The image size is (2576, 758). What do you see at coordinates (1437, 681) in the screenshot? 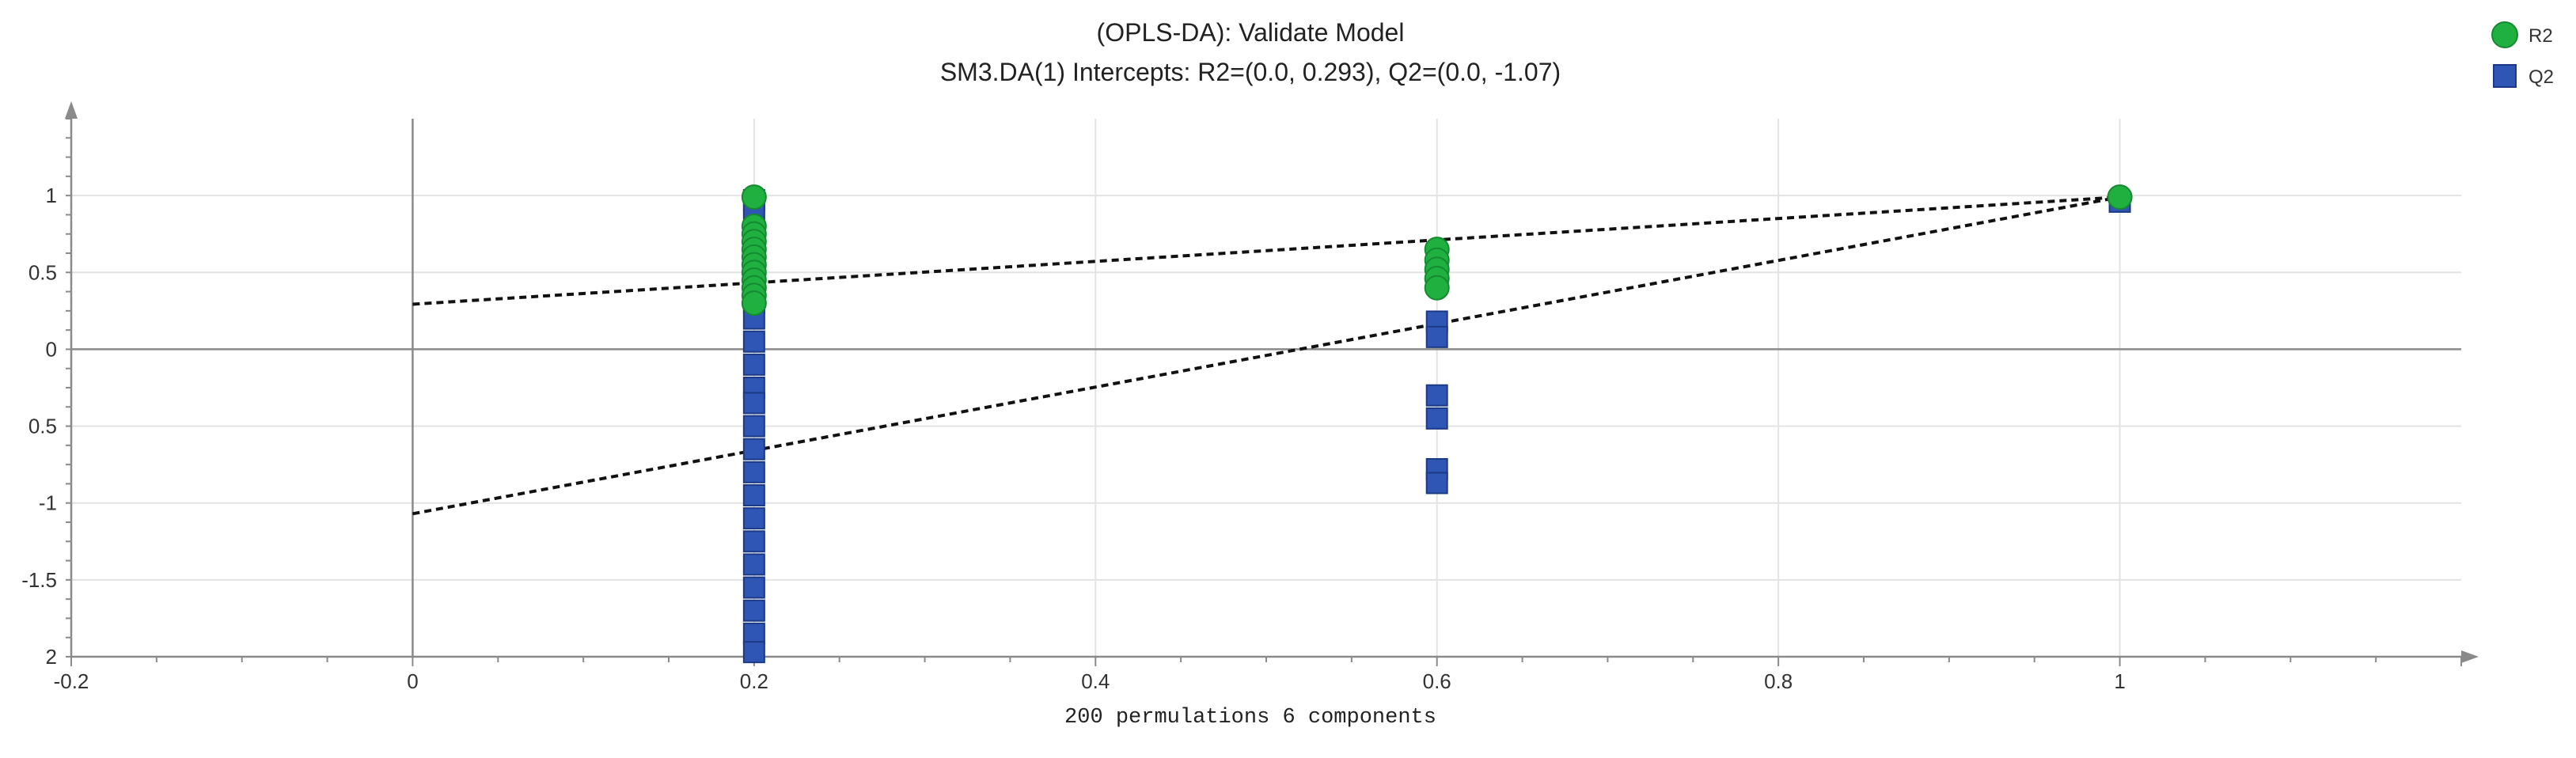
I see `x-tick-label: 0.6` at bounding box center [1437, 681].